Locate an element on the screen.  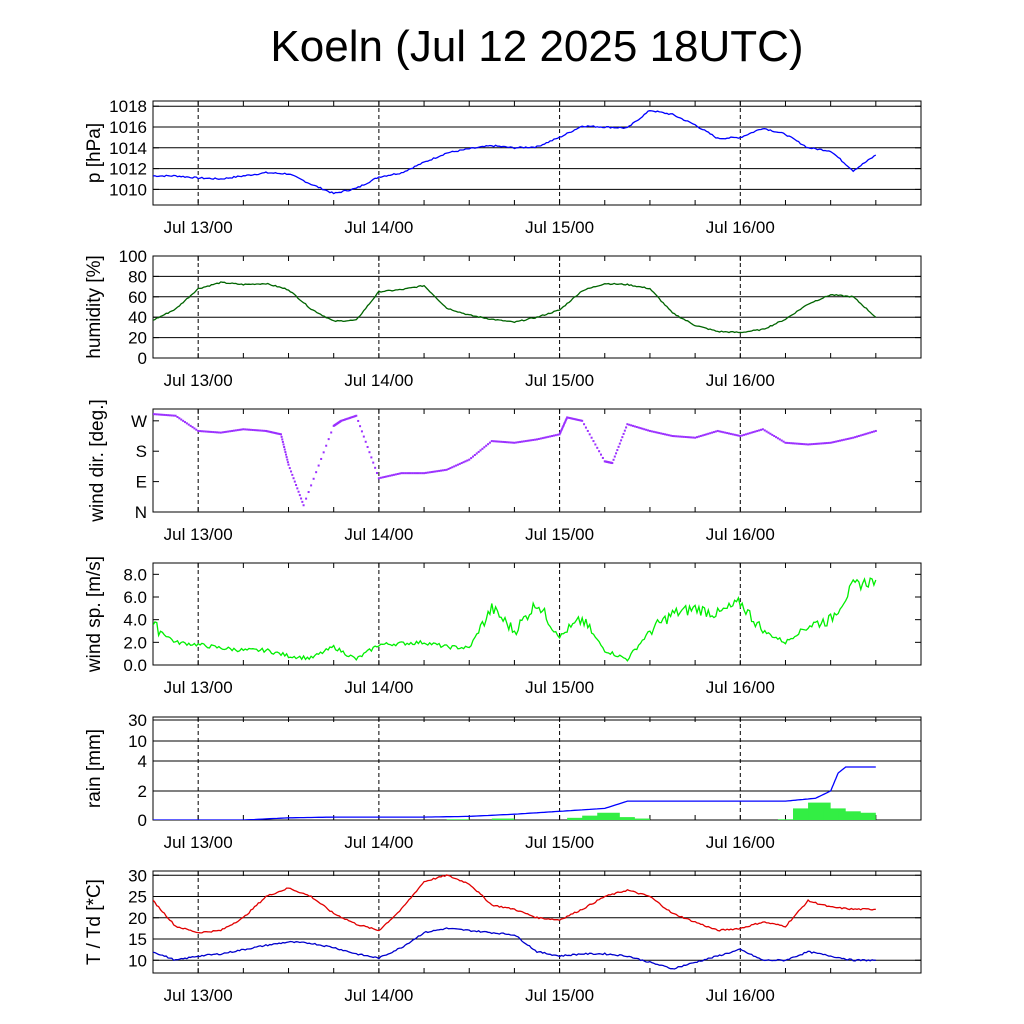
y-tick-label: 4.0 is located at coordinates (135, 620).